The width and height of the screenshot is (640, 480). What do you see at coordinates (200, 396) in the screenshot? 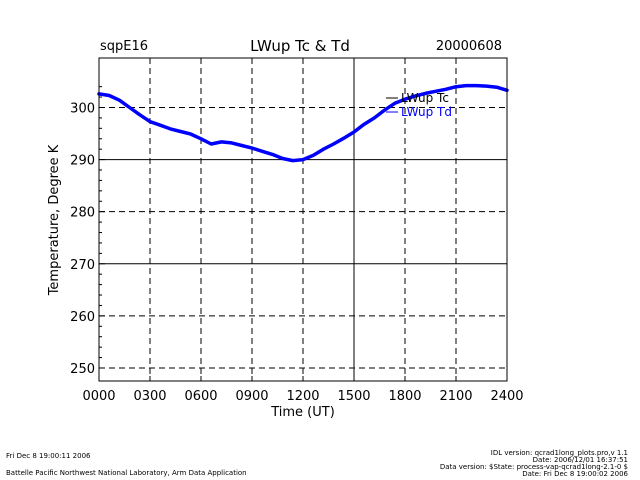
I see `x-tick-label: 0600` at bounding box center [200, 396].